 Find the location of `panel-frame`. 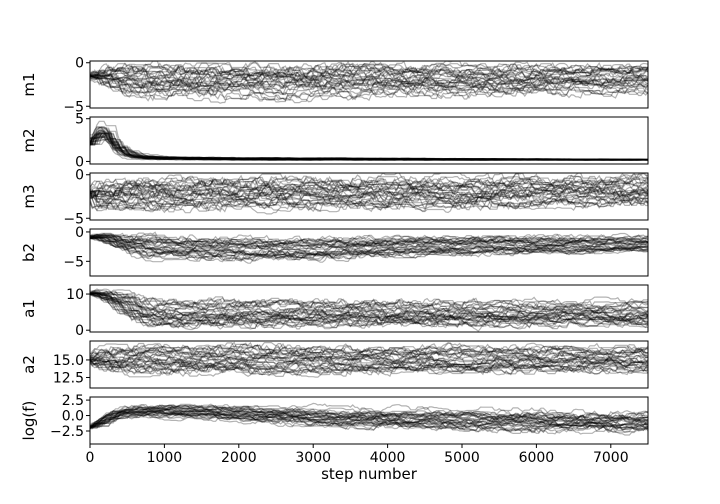

panel-frame is located at coordinates (369, 420).